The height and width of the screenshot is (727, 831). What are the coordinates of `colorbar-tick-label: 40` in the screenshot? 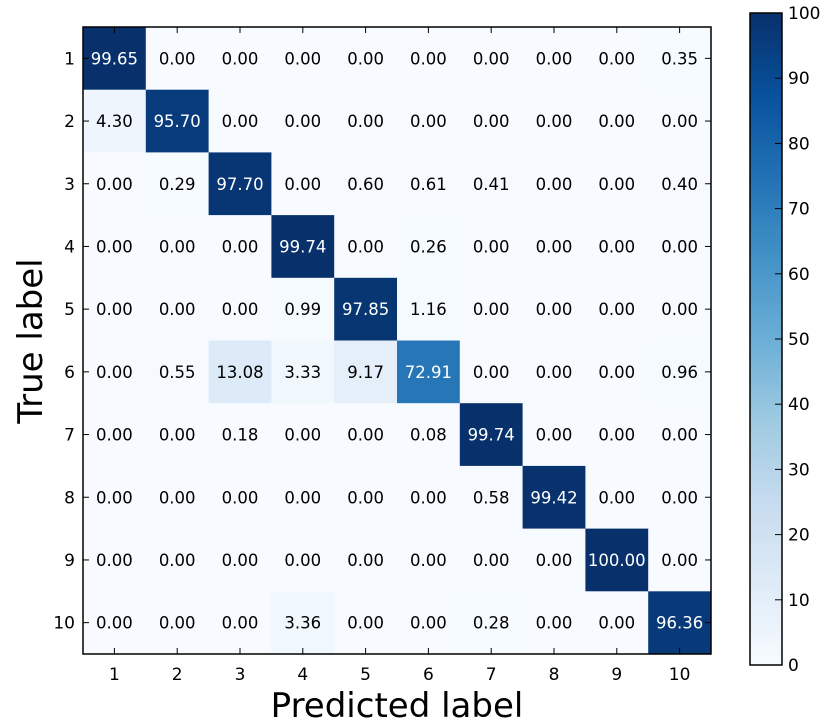 It's located at (799, 405).